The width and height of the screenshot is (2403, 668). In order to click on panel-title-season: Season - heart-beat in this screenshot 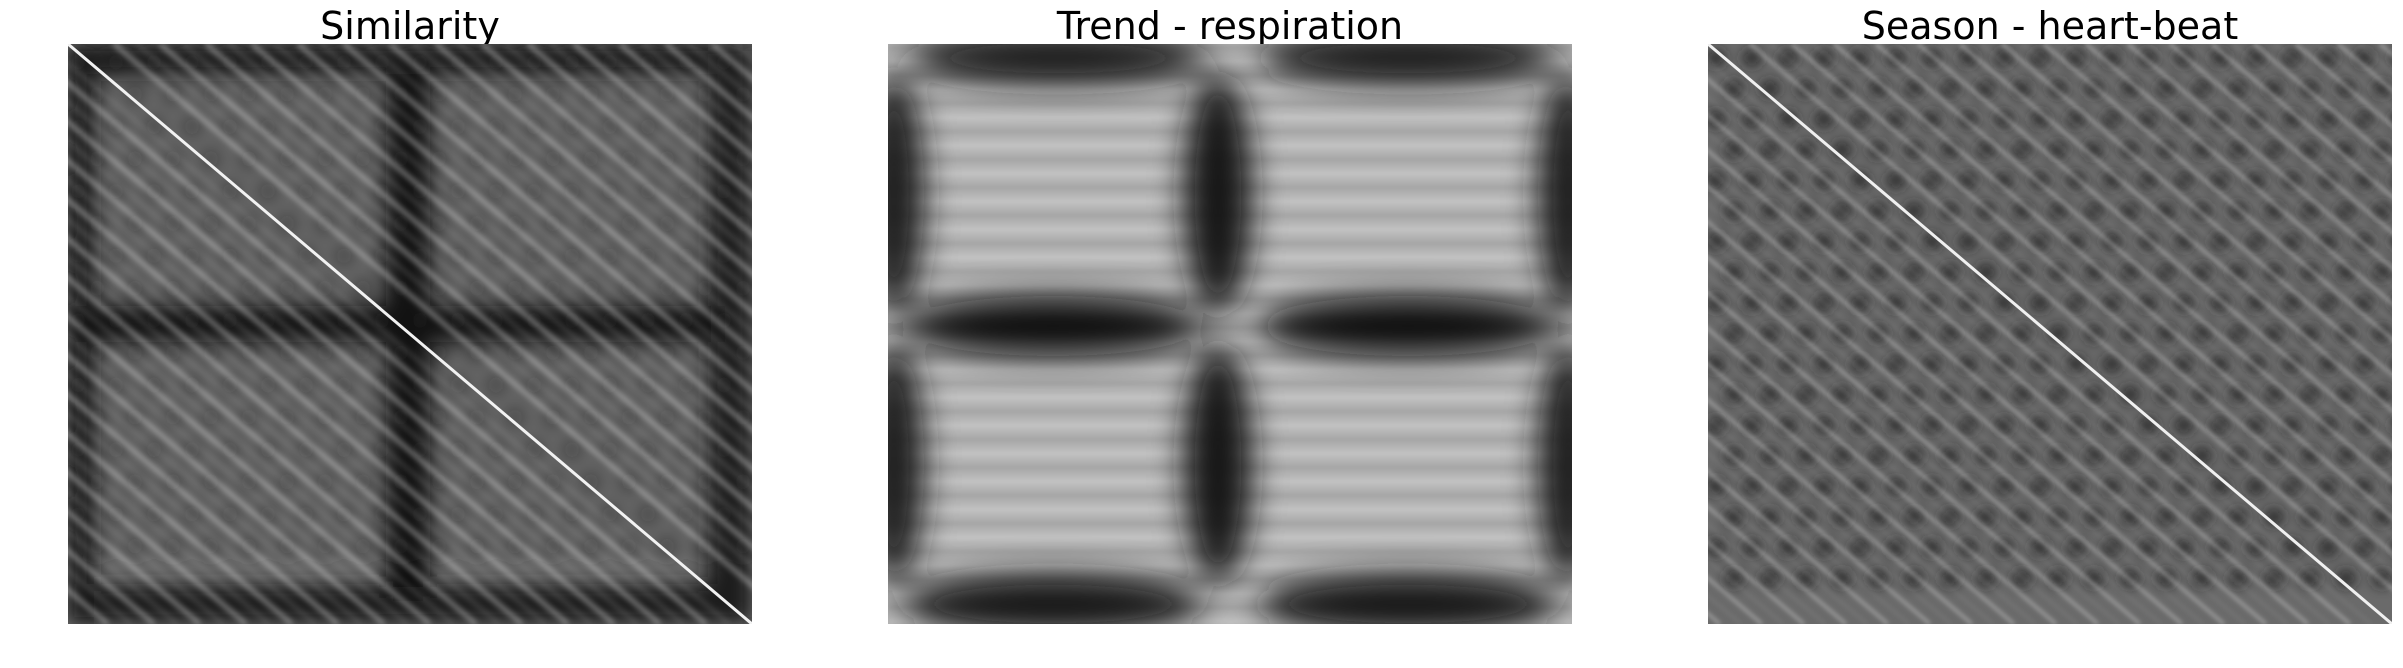, I will do `click(2050, 26)`.